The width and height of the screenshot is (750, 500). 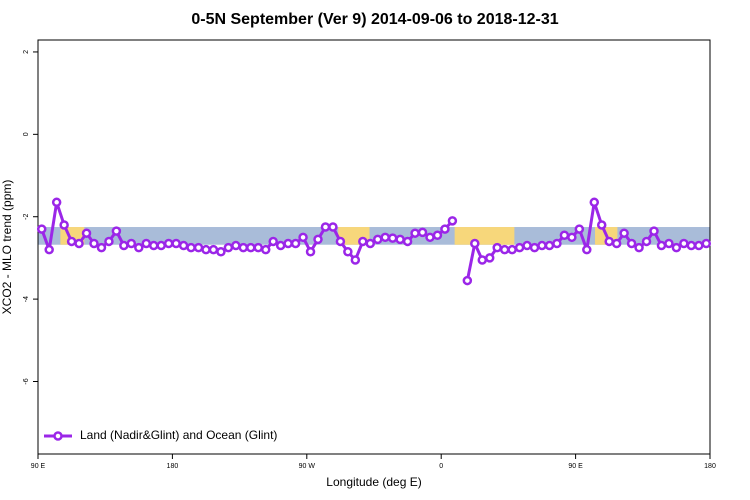 I want to click on ocean-band, so click(x=374, y=236).